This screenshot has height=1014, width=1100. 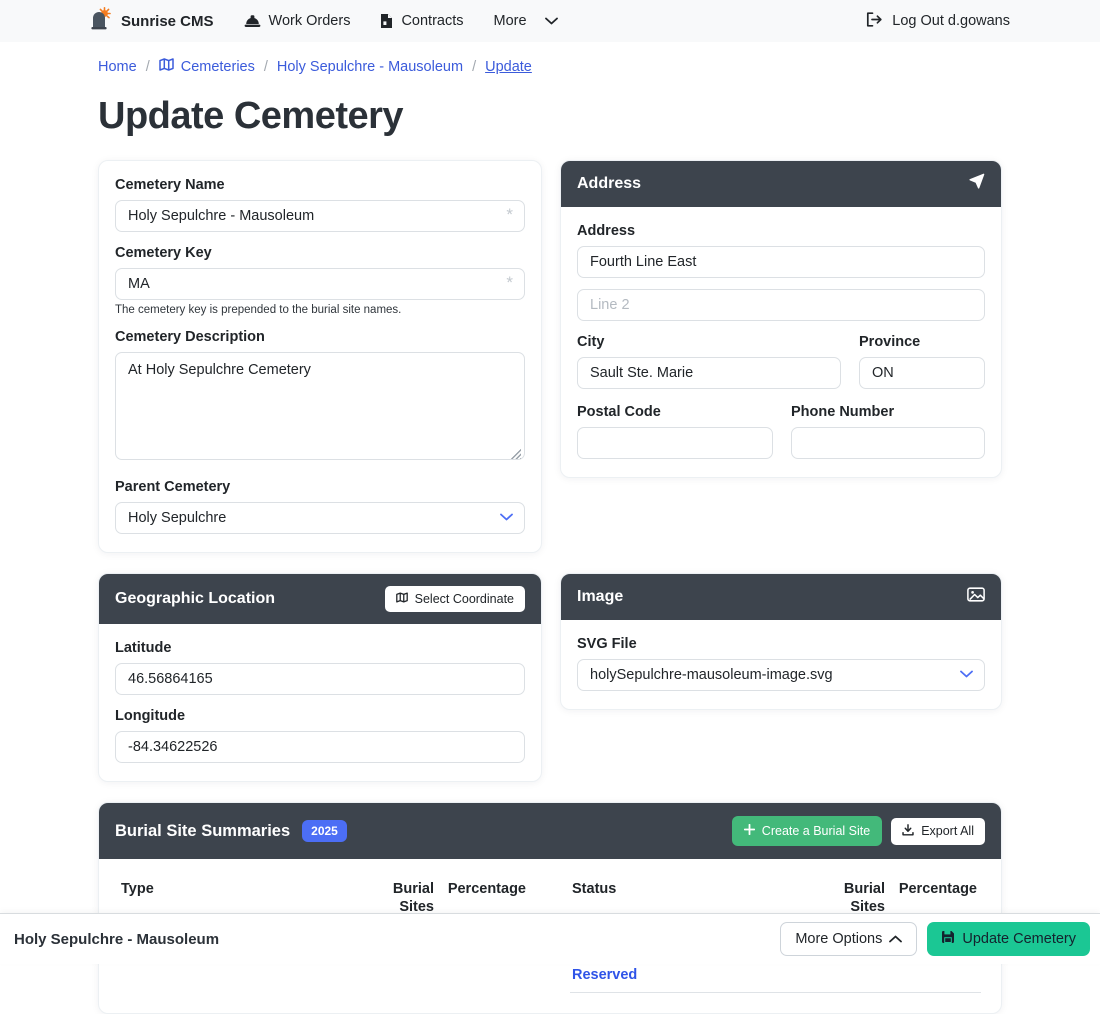 What do you see at coordinates (709, 373) in the screenshot?
I see `city-input` at bounding box center [709, 373].